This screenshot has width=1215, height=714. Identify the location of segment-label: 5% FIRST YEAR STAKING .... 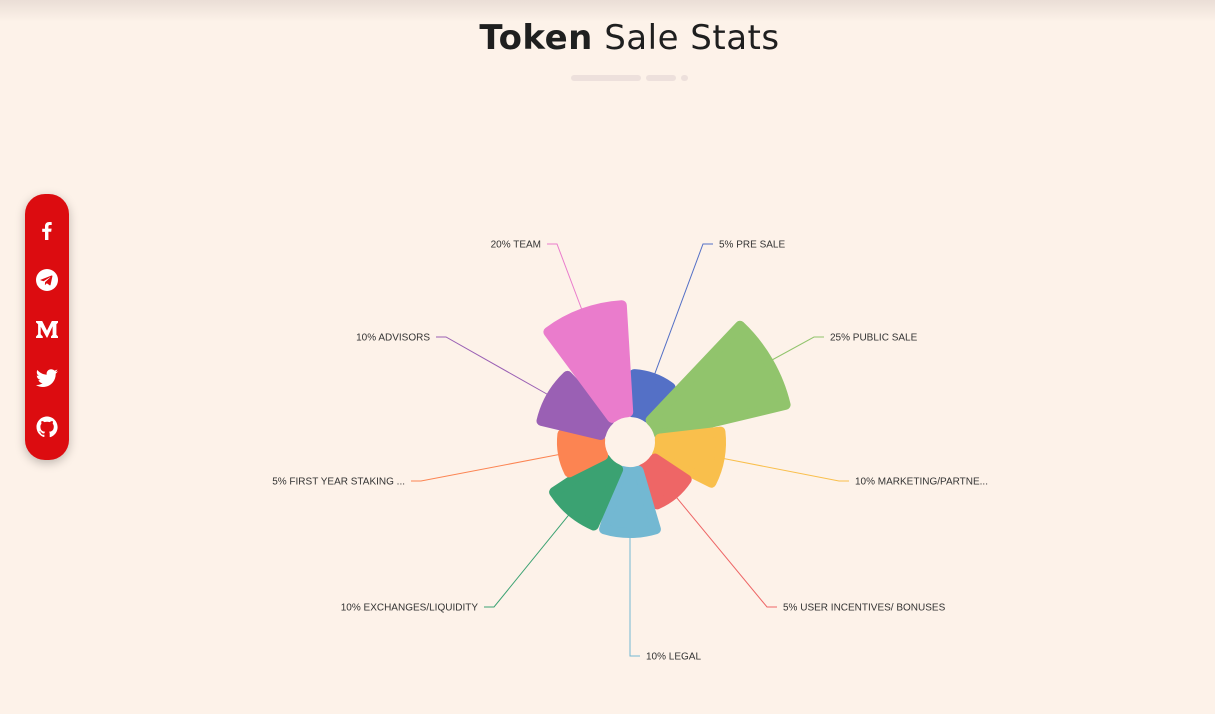
(338, 482).